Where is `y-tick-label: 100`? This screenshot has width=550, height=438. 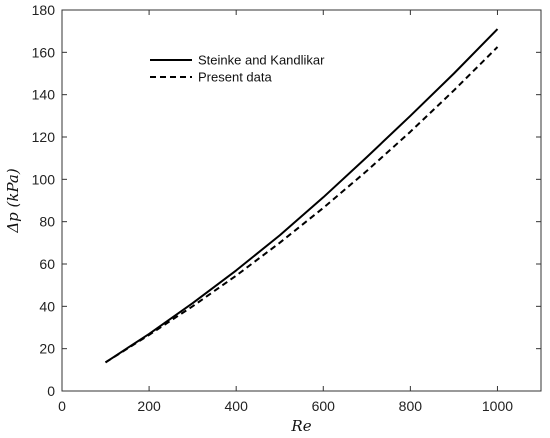
y-tick-label: 100 is located at coordinates (44, 179).